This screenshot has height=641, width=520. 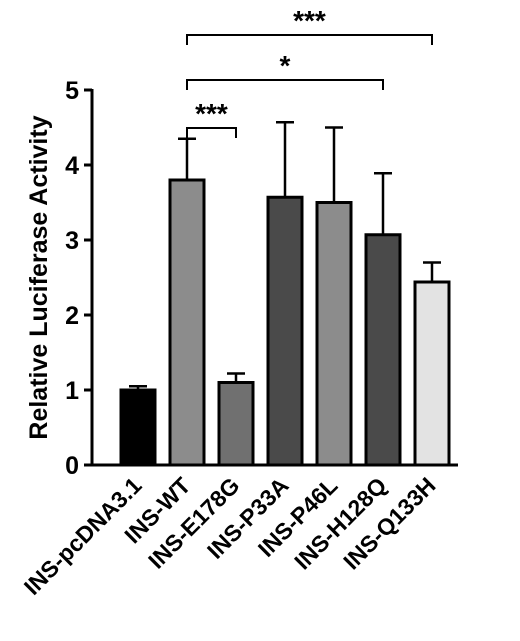 What do you see at coordinates (309, 71) in the screenshot?
I see `significance-brackets: *******` at bounding box center [309, 71].